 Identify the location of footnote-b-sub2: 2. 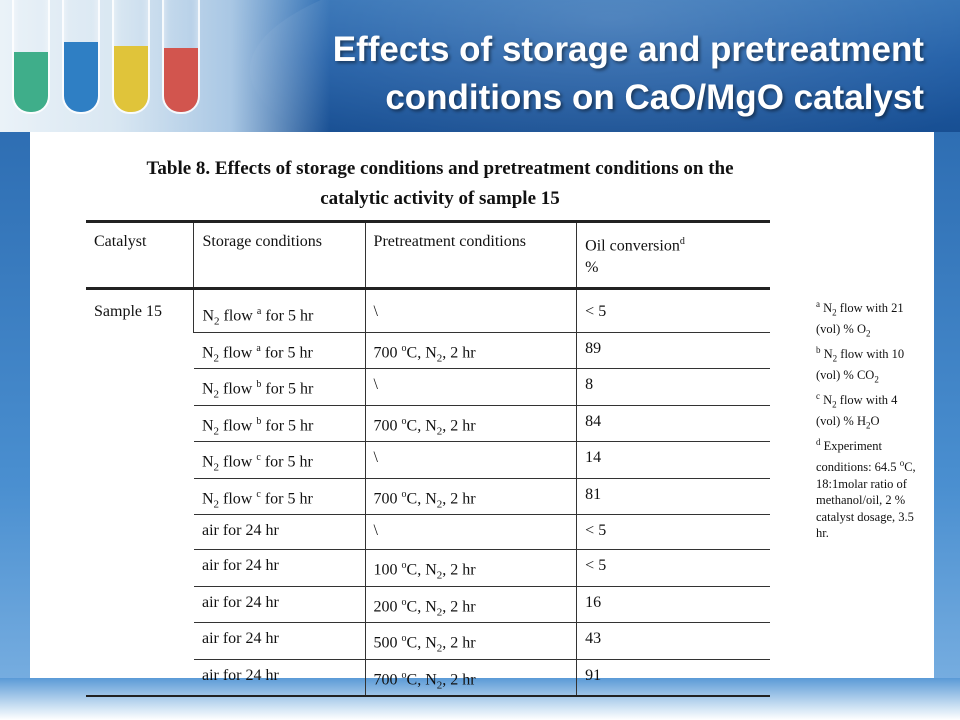
(876, 379).